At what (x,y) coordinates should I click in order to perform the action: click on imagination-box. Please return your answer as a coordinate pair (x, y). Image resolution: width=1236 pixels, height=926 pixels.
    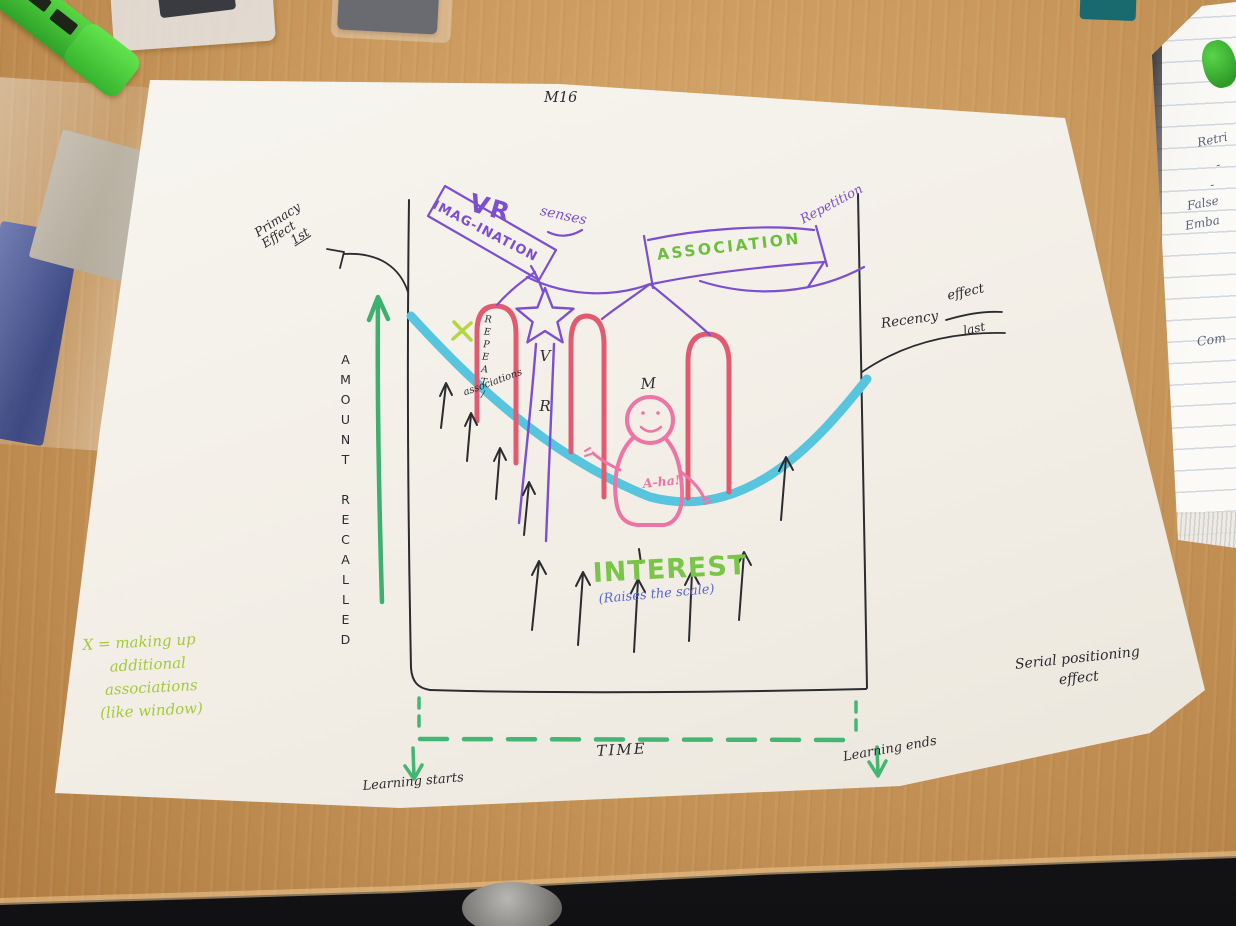
    Looking at the image, I should click on (505, 233).